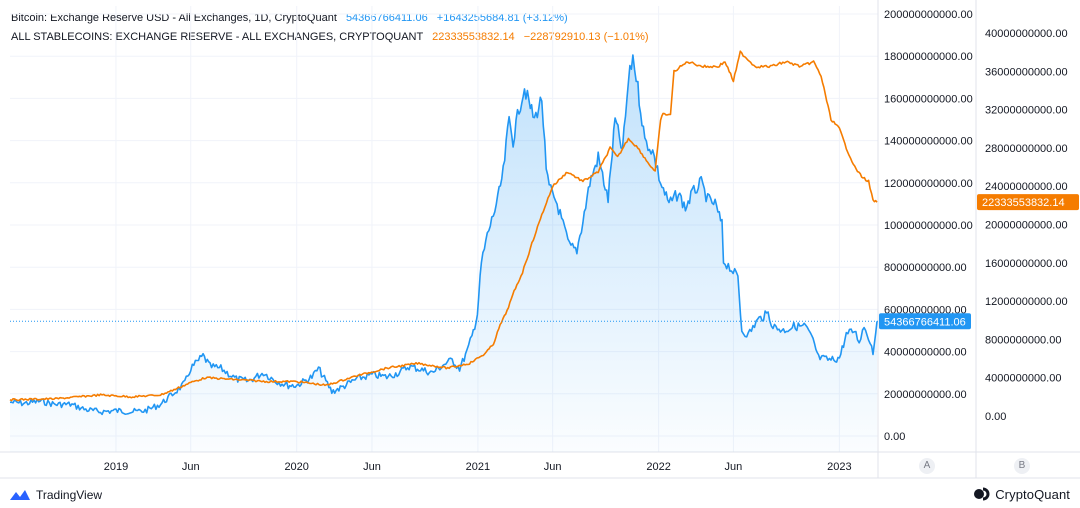  I want to click on axis-a-tick-label: 80000000000.00, so click(925, 268).